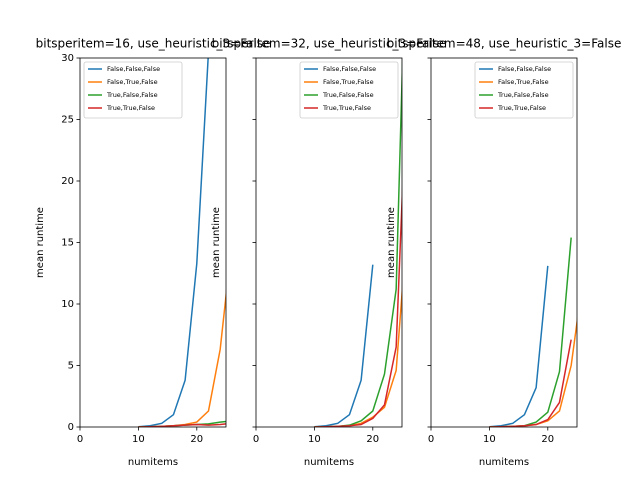 The image size is (640, 480). Describe the element at coordinates (153, 44) in the screenshot. I see `chart-title: bitsperitem=16, use_heuristic_3=False` at that location.